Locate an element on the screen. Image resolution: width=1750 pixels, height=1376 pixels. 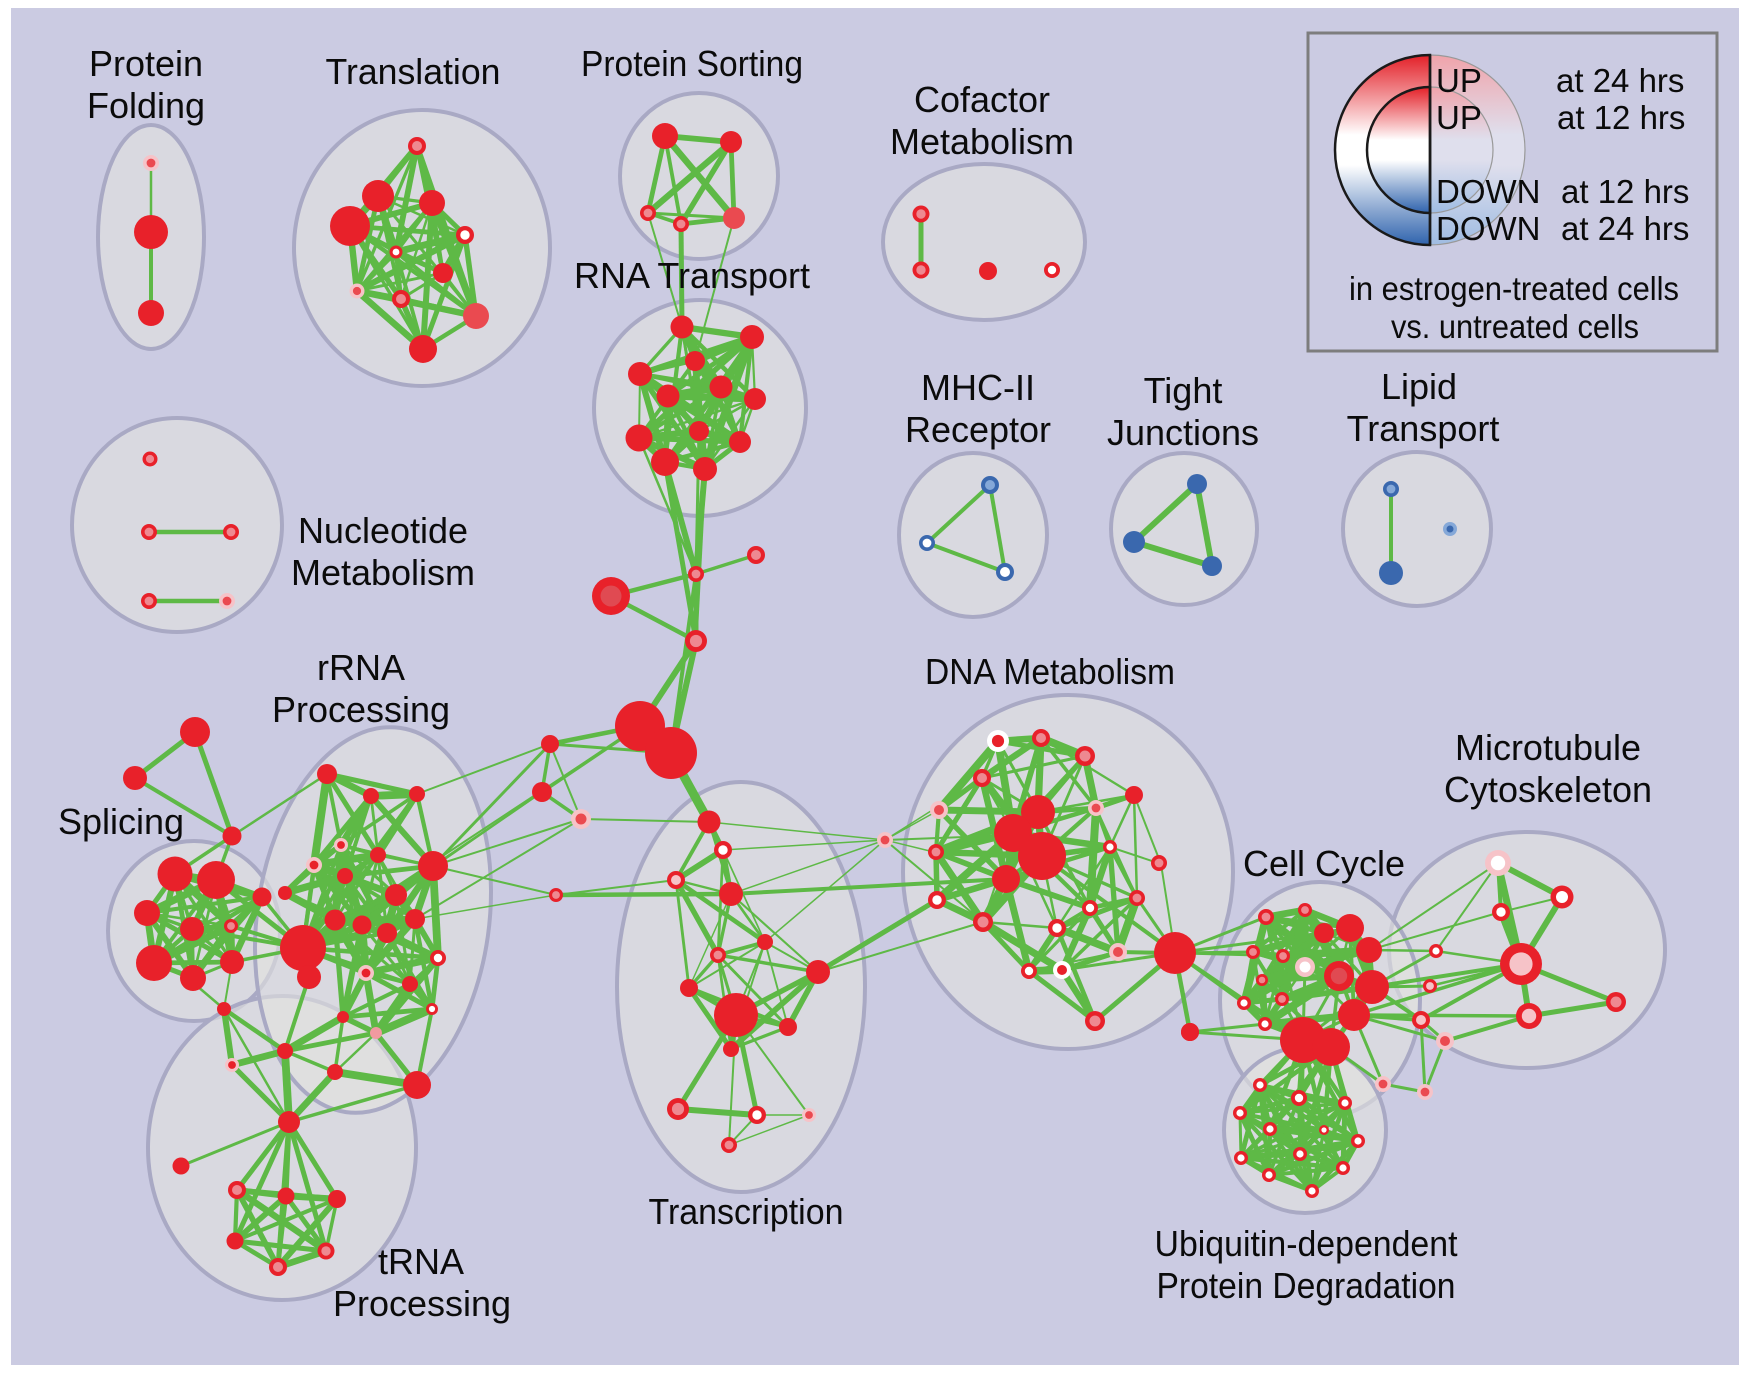
svg-text: Cofactor is located at coordinates (982, 99).